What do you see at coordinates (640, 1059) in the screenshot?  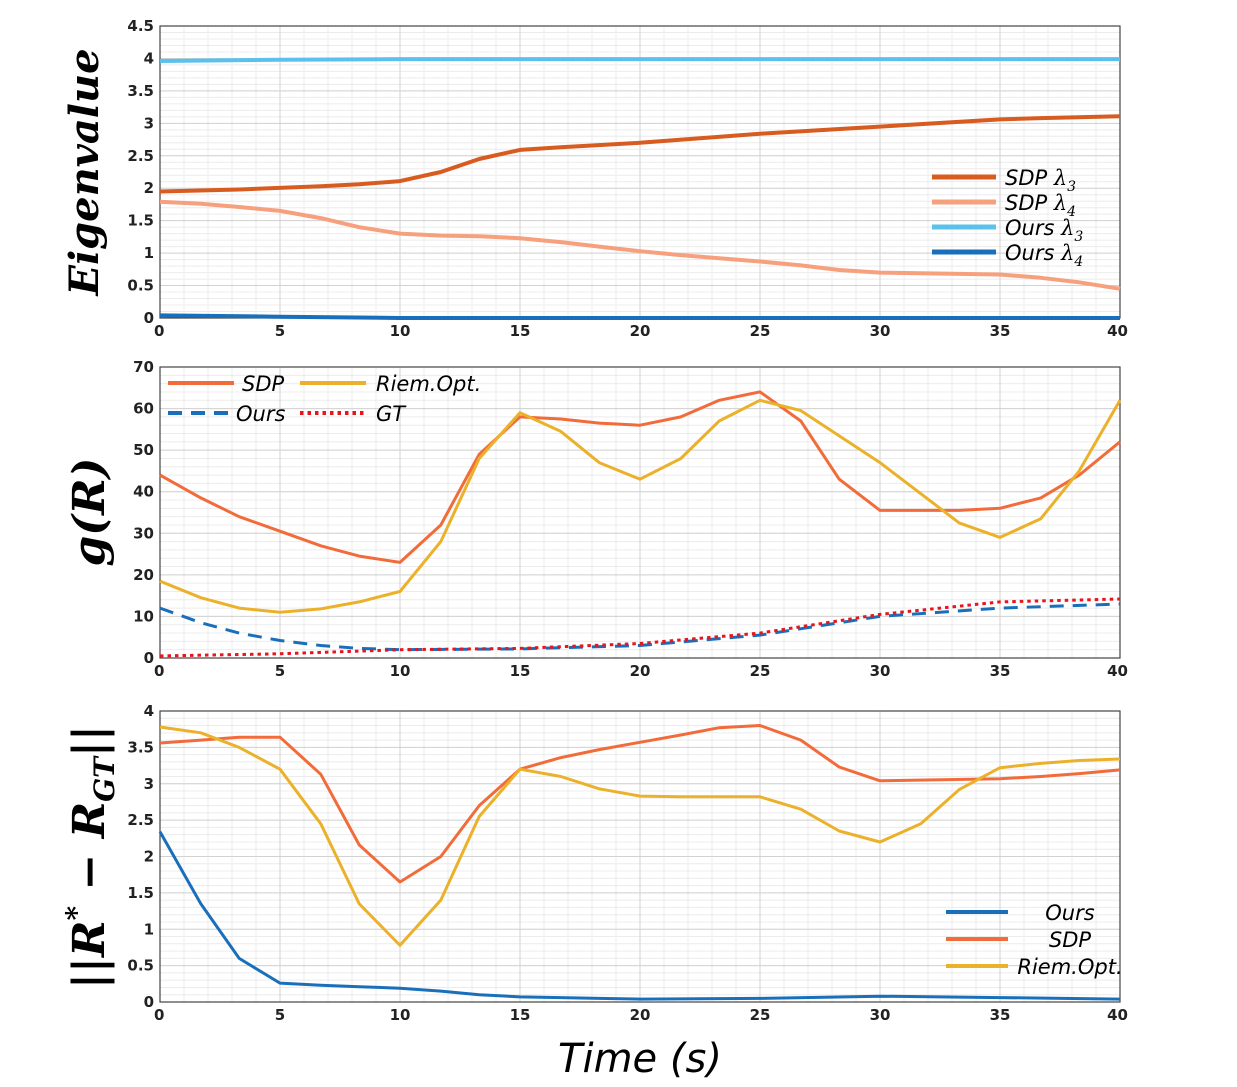 I see `x-axis-label: Time (s)` at bounding box center [640, 1059].